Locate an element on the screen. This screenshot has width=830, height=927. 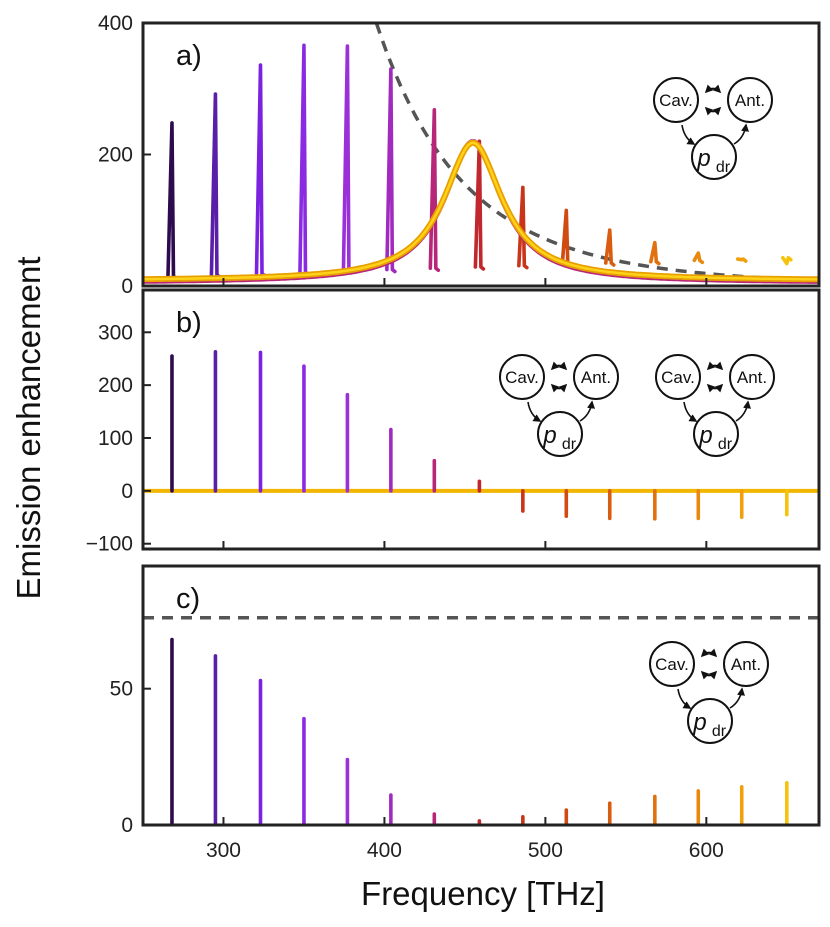
y-tick-label: 100 is located at coordinates (115, 438).